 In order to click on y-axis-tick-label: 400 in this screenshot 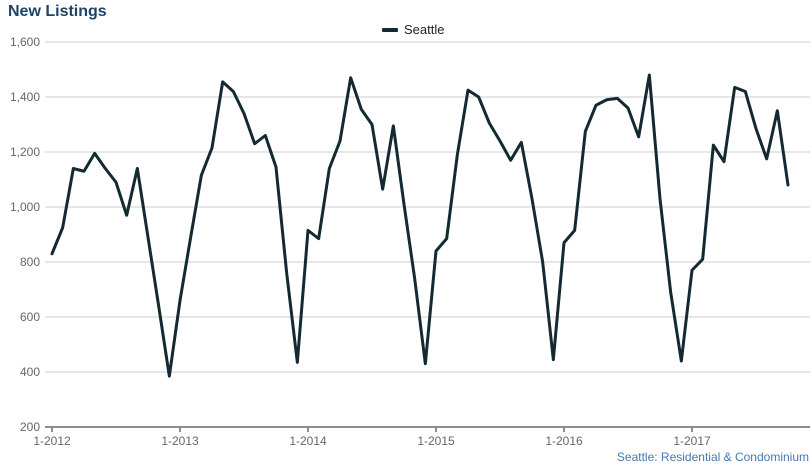, I will do `click(30, 372)`.